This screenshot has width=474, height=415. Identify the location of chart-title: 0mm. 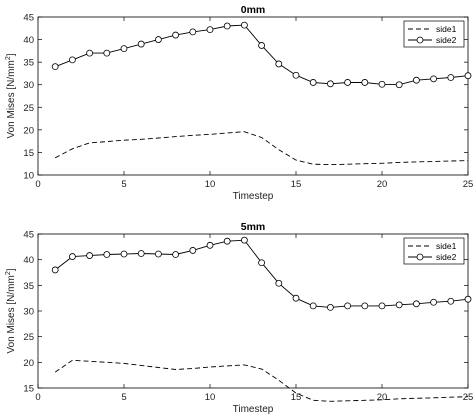
(253, 10).